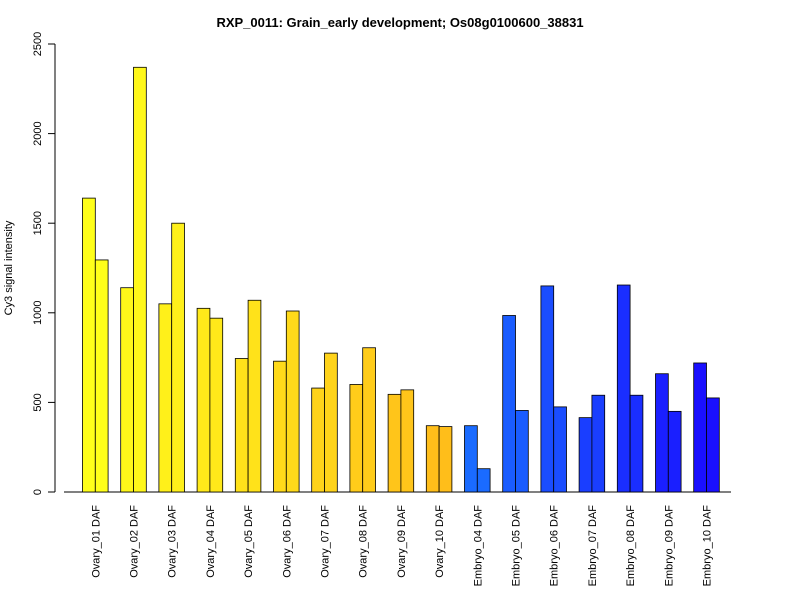 This screenshot has width=800, height=600. What do you see at coordinates (593, 546) in the screenshot?
I see `x-tick-label: Embryo_07 DAF` at bounding box center [593, 546].